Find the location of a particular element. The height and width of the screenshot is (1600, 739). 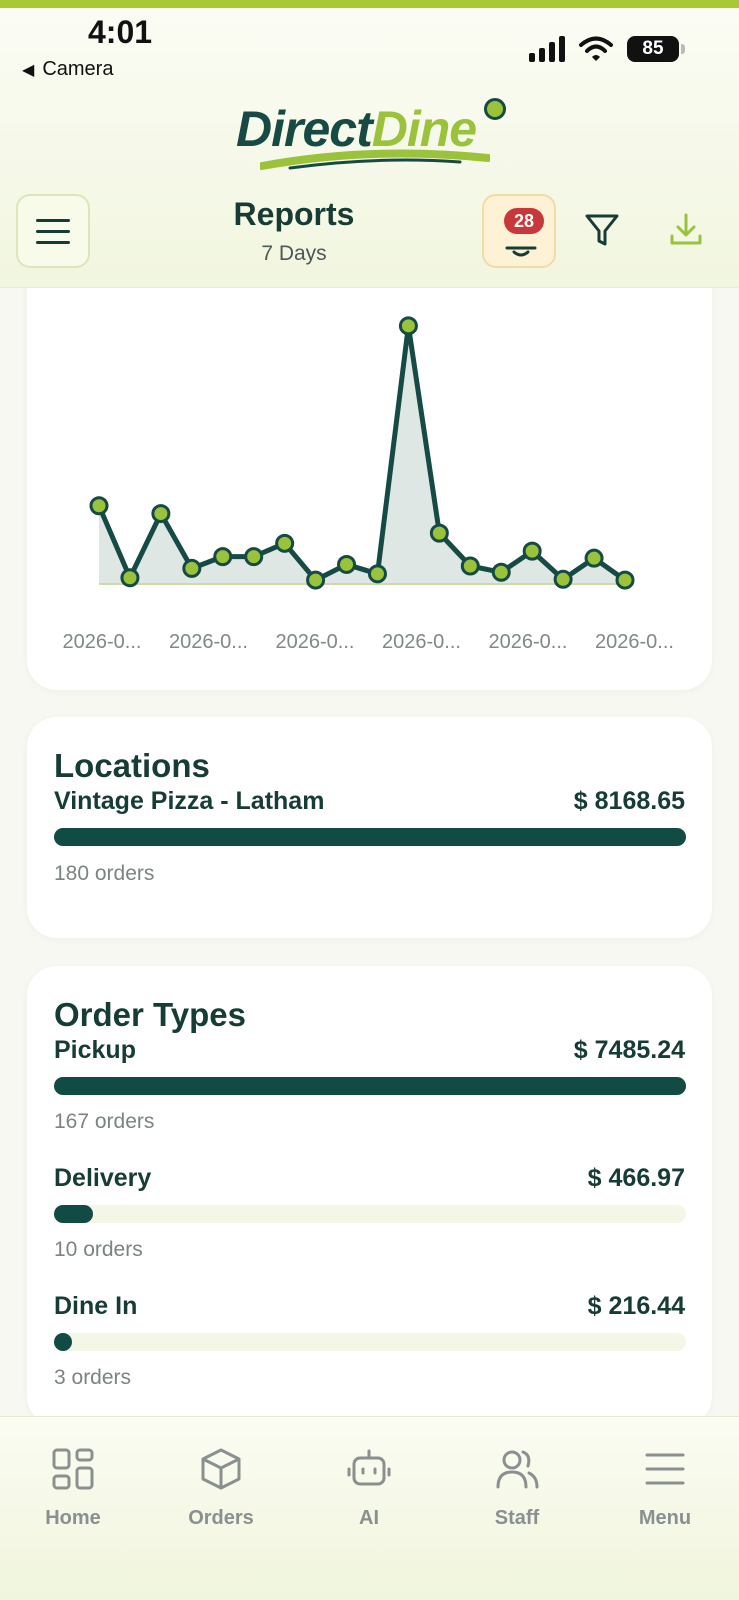

back-to-camera-link: ◀ Camera is located at coordinates (67, 69).